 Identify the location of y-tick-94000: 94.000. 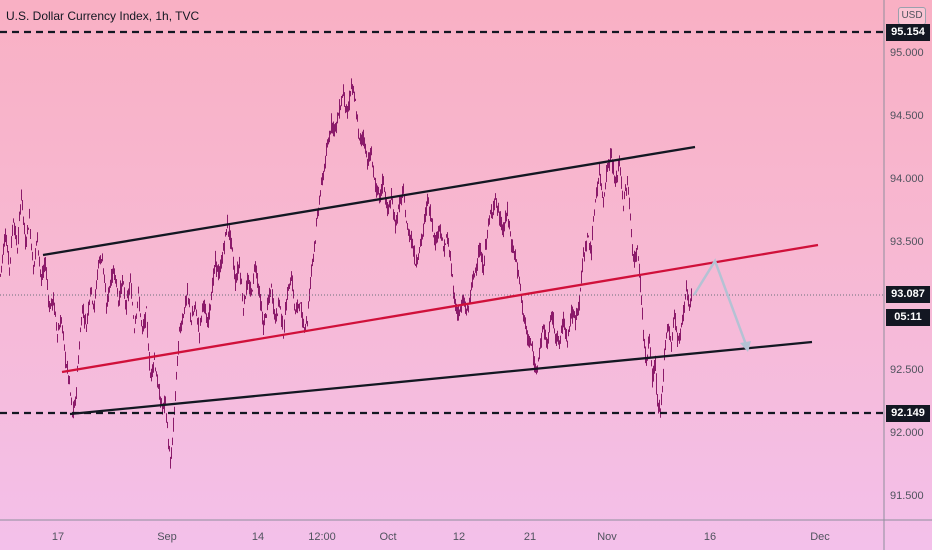
(907, 179).